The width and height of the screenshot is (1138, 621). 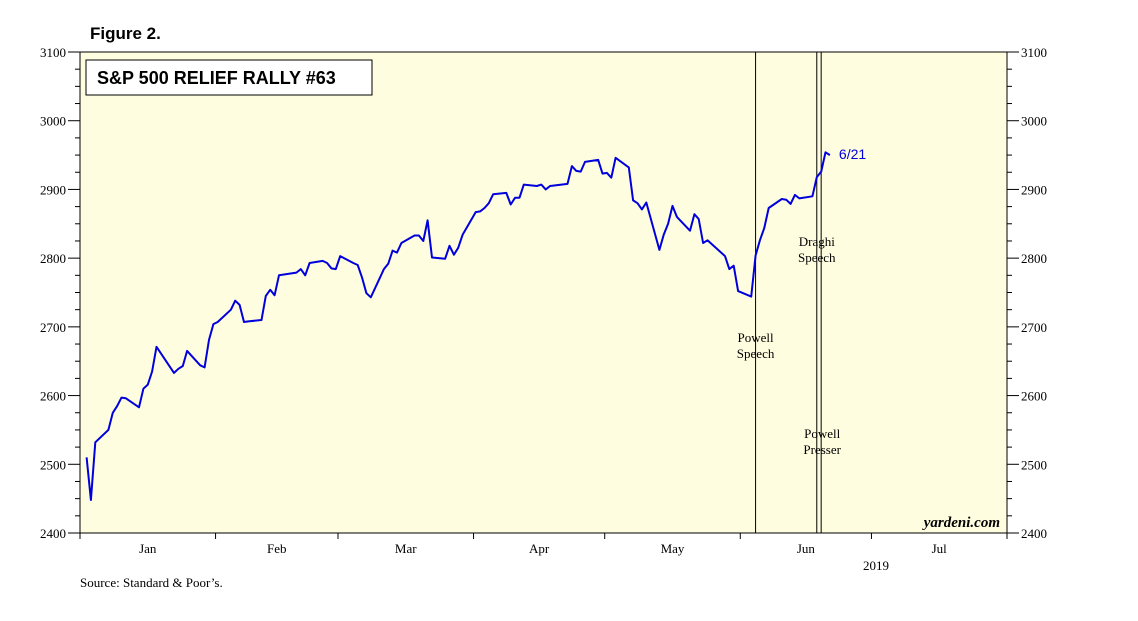 What do you see at coordinates (1034, 327) in the screenshot?
I see `y-tick-label-right: 2700` at bounding box center [1034, 327].